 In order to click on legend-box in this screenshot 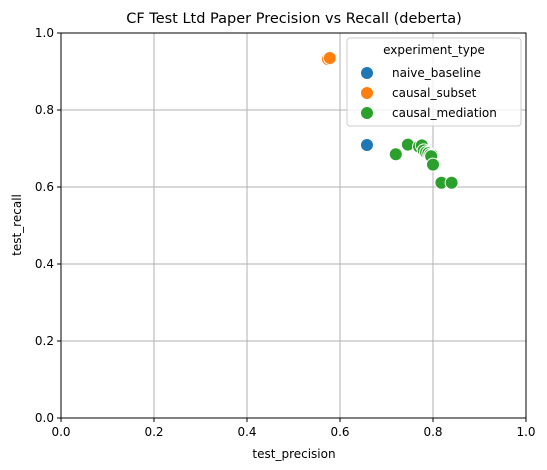, I will do `click(434, 82)`.